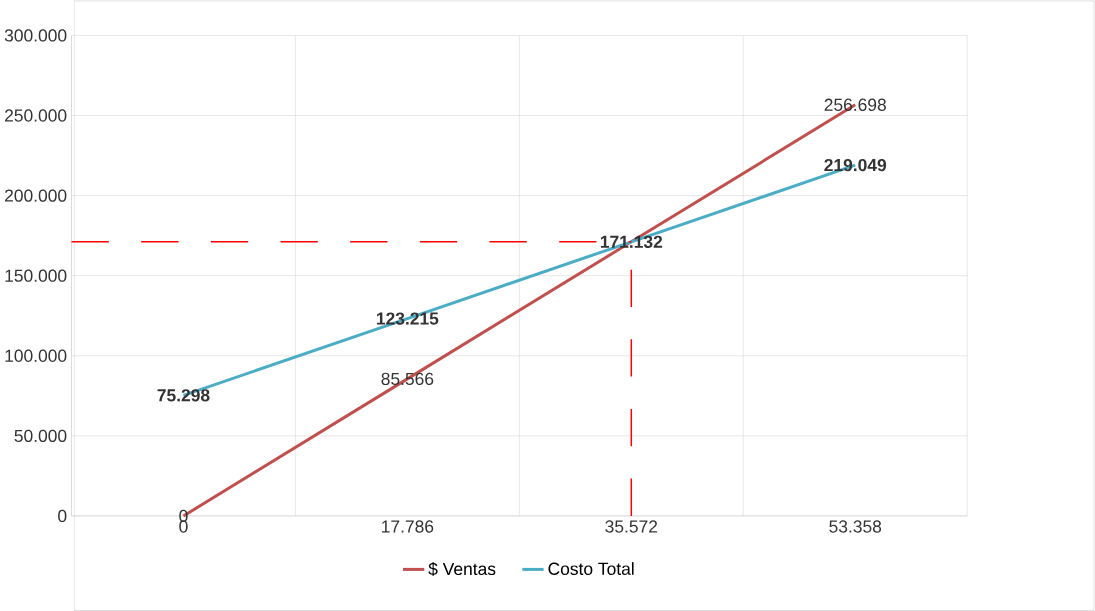 The height and width of the screenshot is (611, 1095). What do you see at coordinates (183, 516) in the screenshot?
I see `data-label: 0` at bounding box center [183, 516].